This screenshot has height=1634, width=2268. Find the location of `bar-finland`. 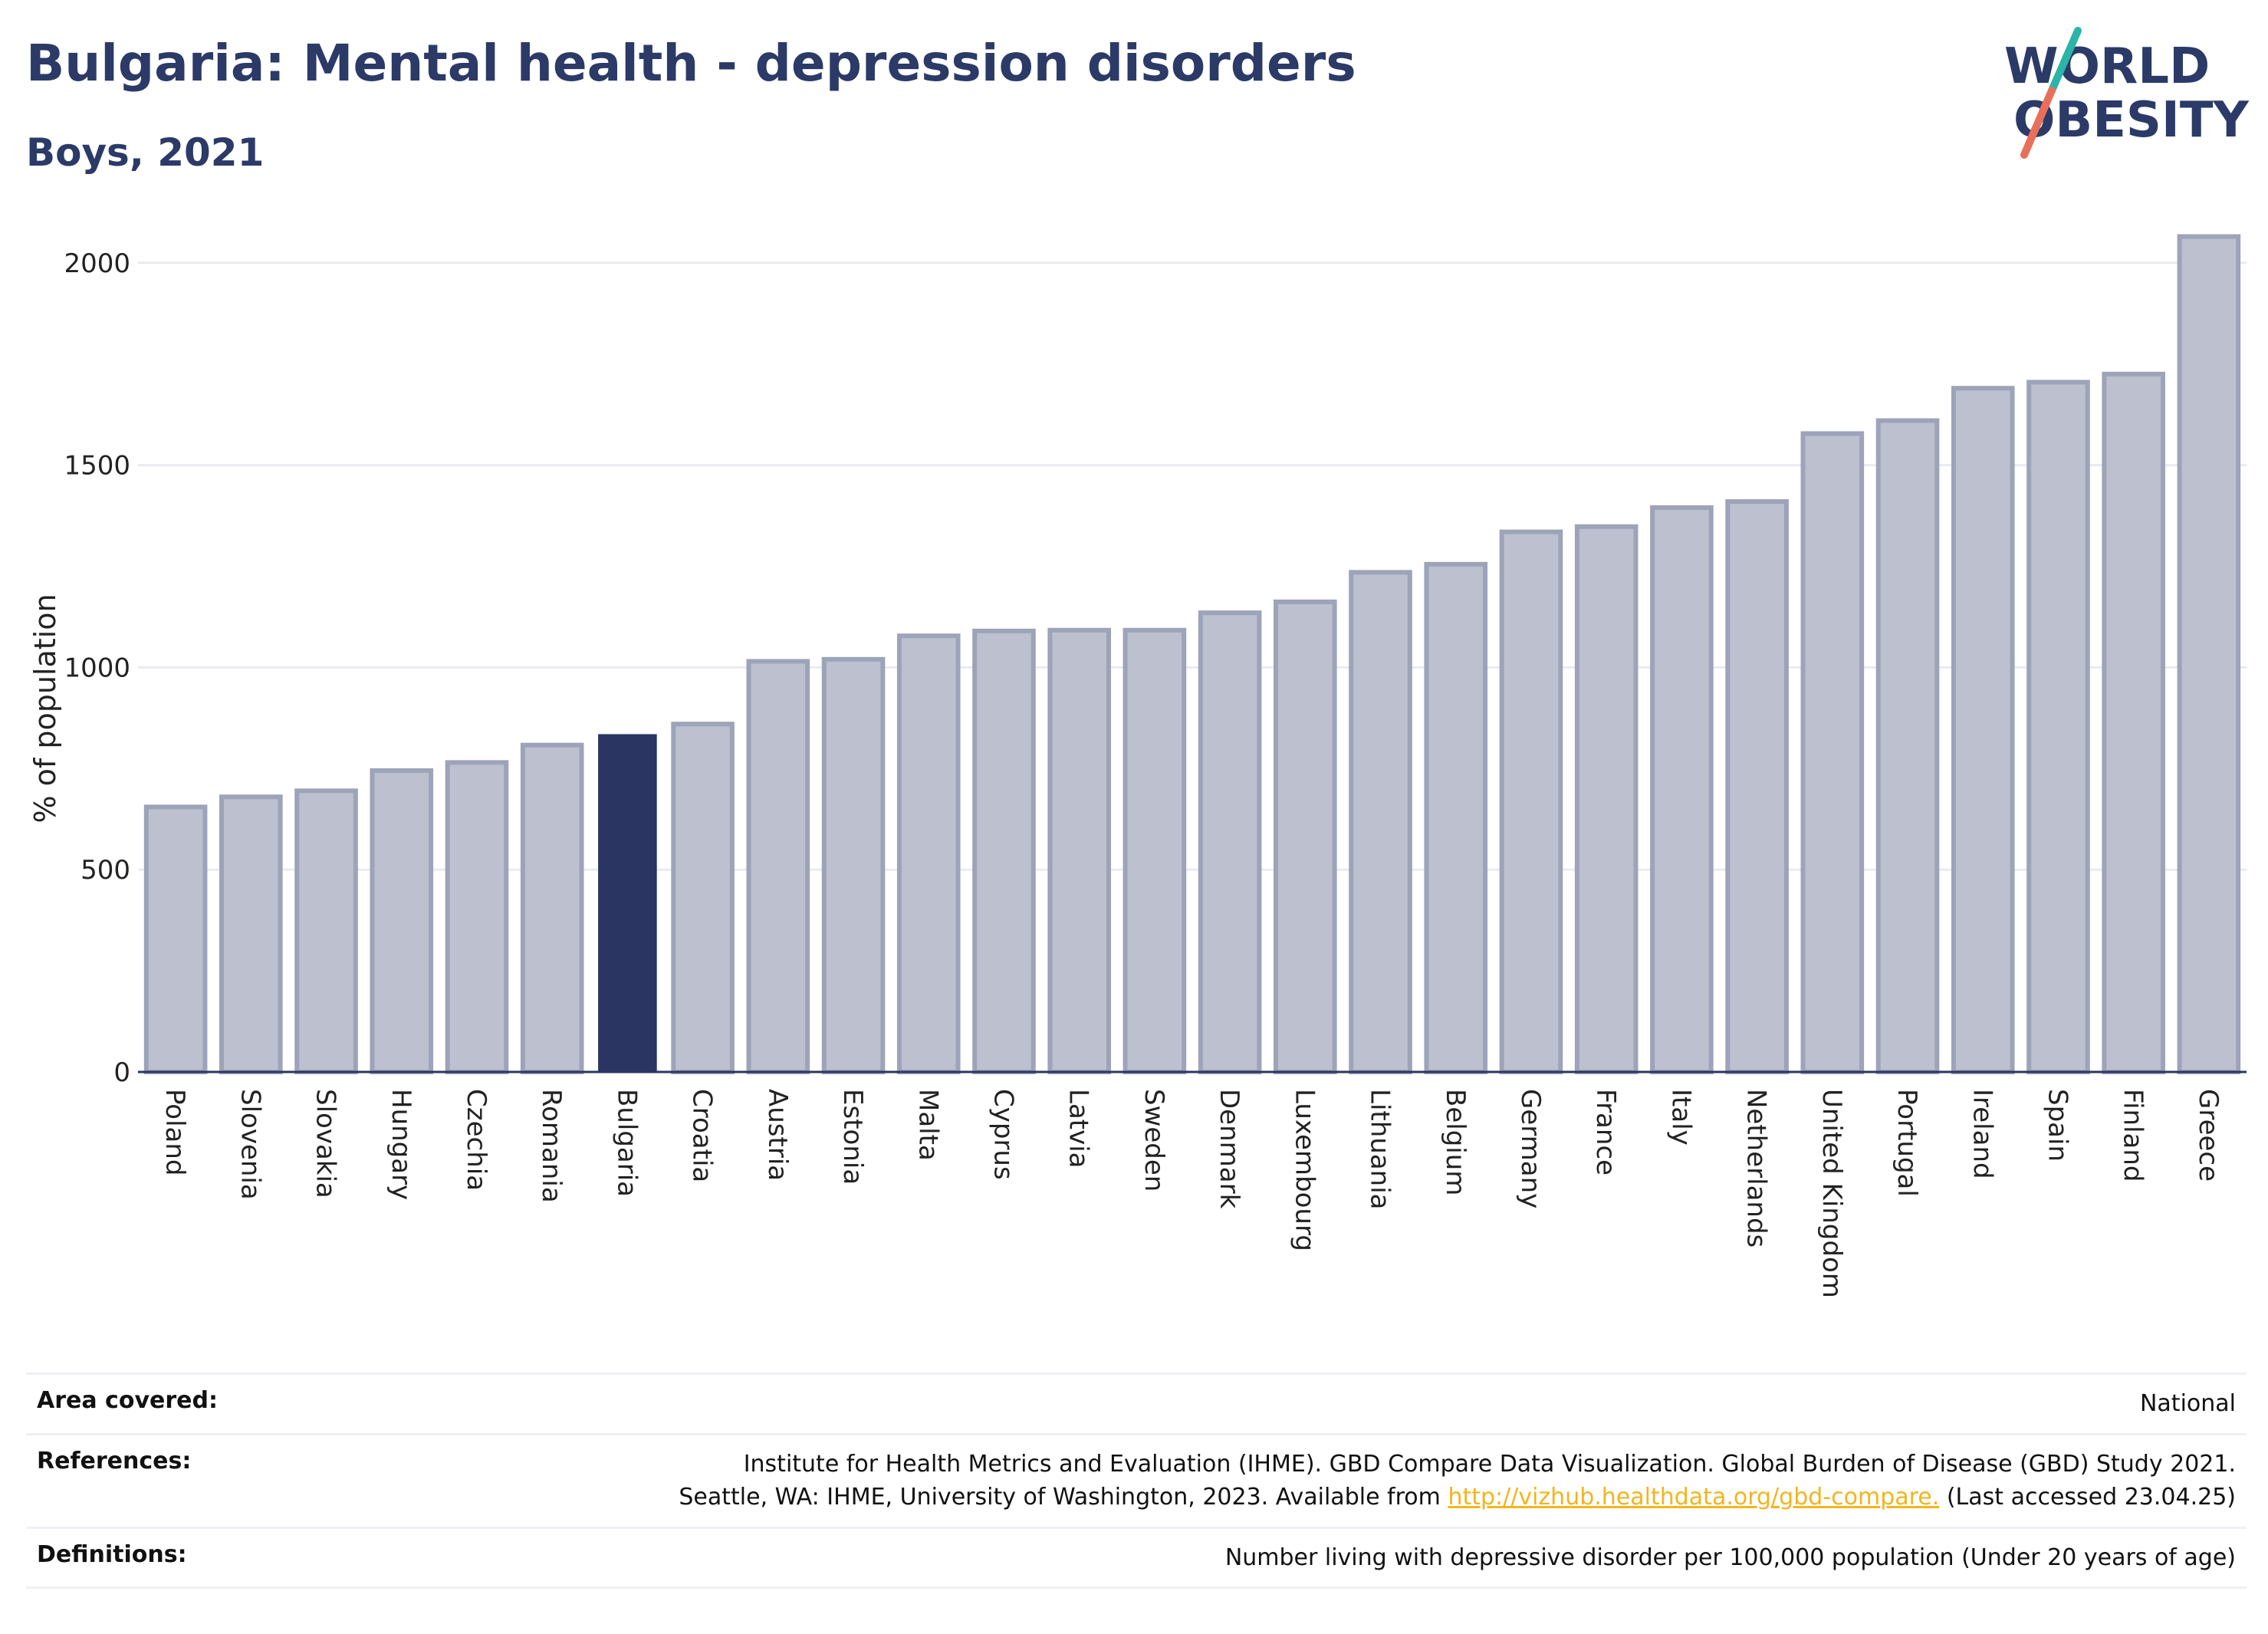

bar-finland is located at coordinates (2133, 723).